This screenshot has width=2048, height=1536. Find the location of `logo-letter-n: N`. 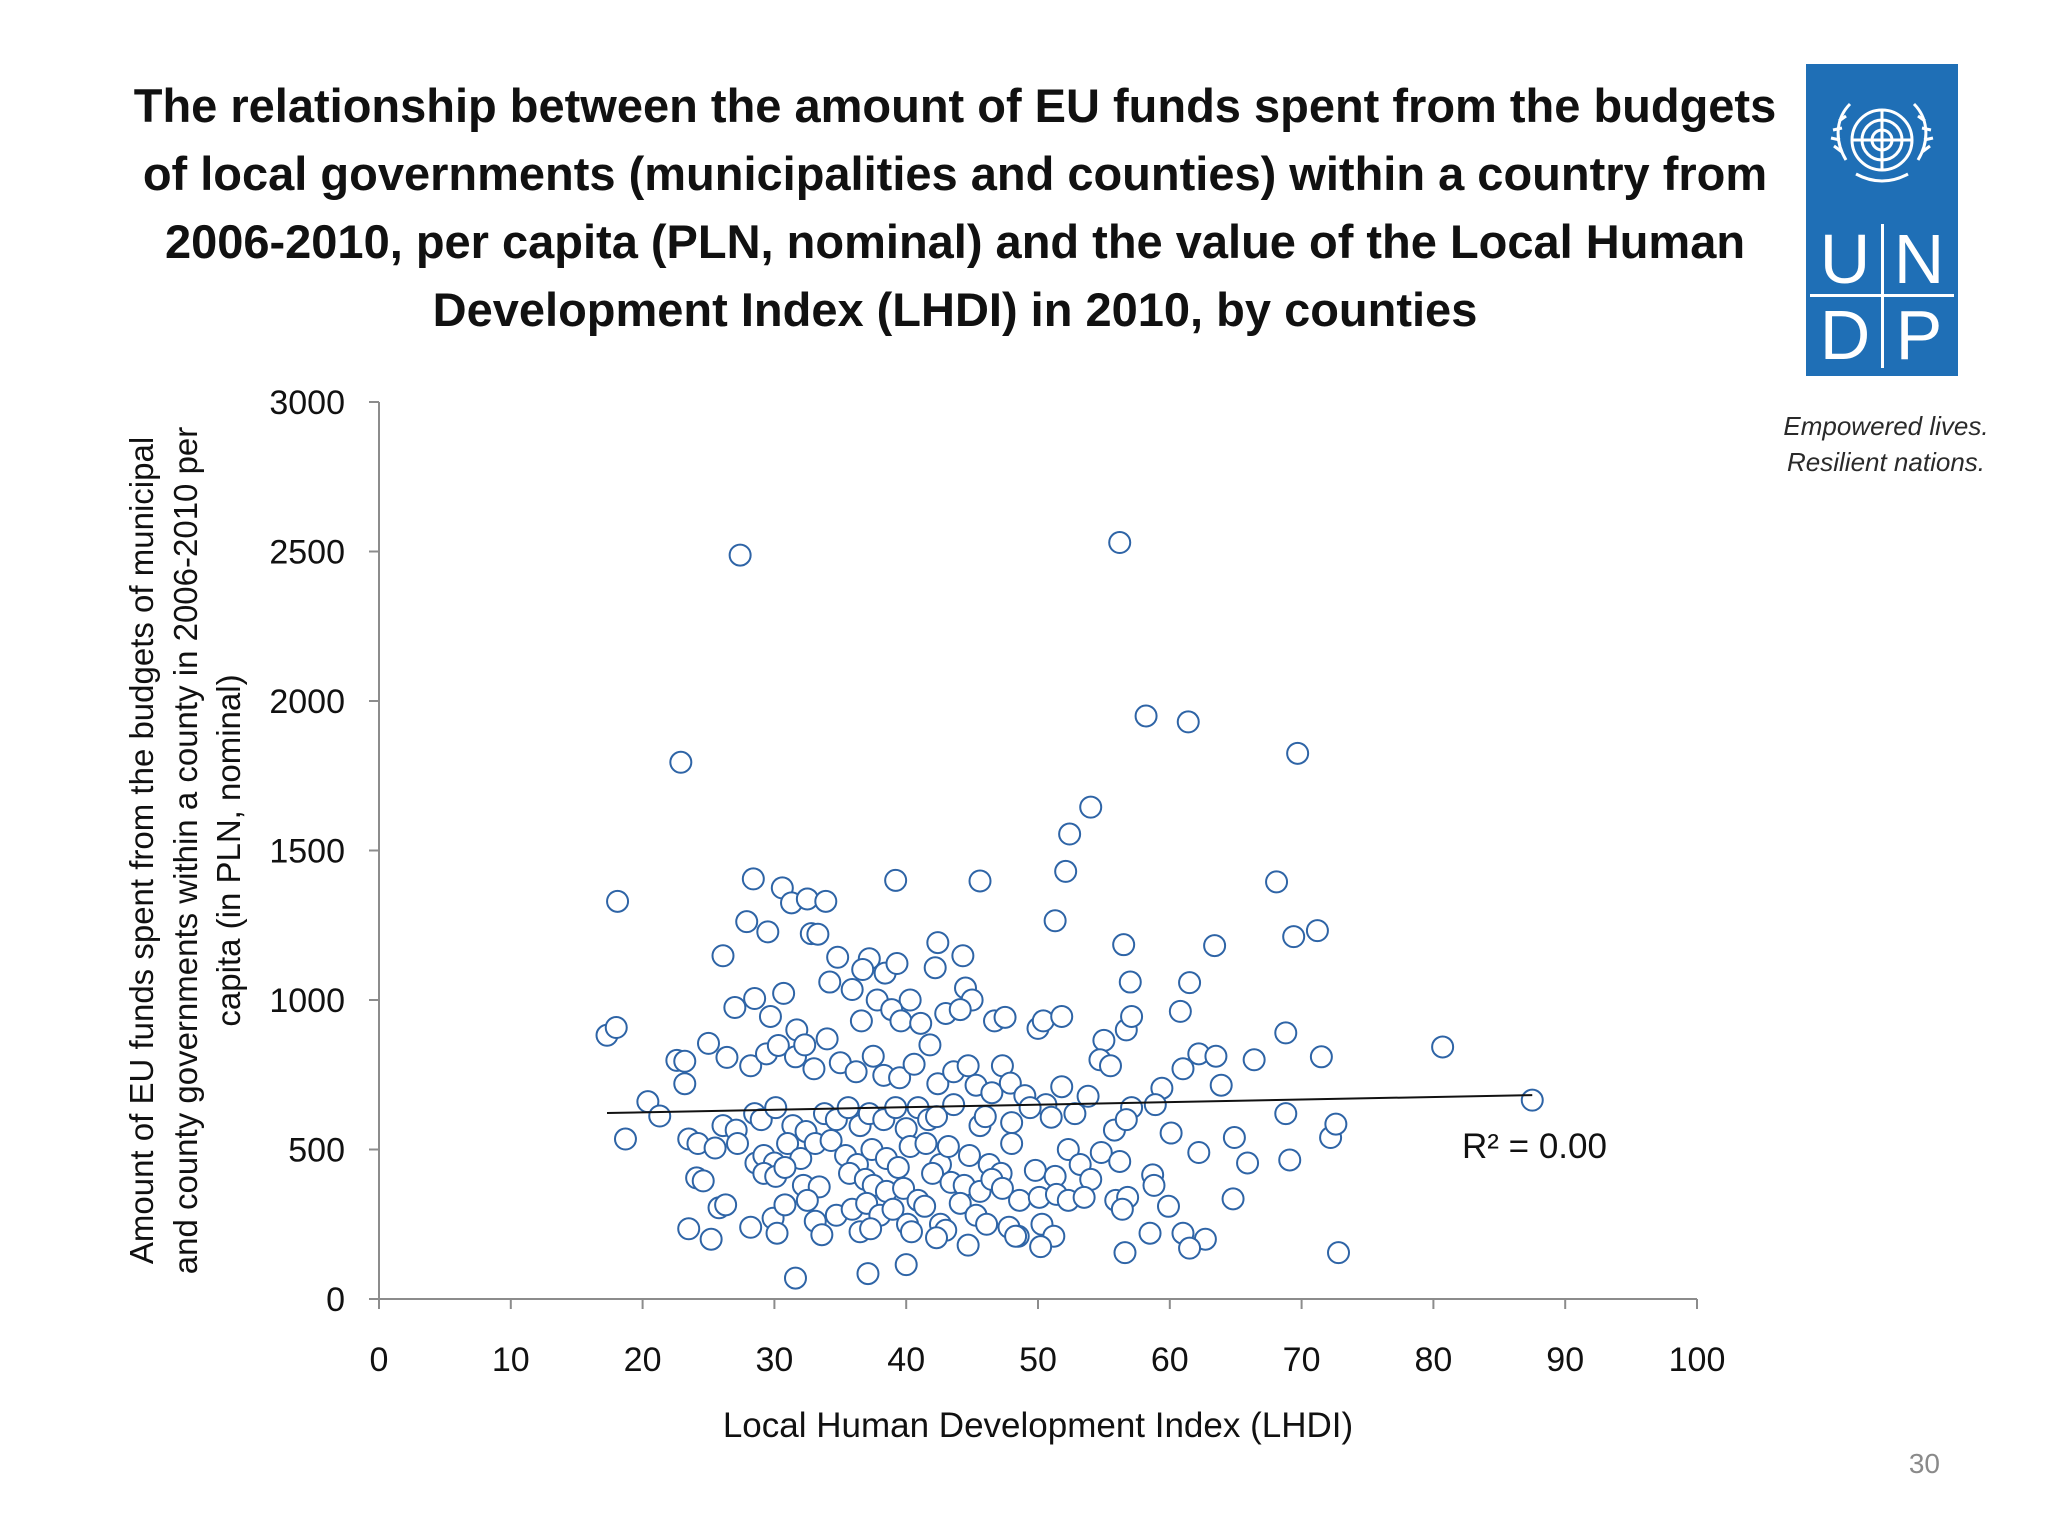

logo-letter-n: N is located at coordinates (1919, 259).